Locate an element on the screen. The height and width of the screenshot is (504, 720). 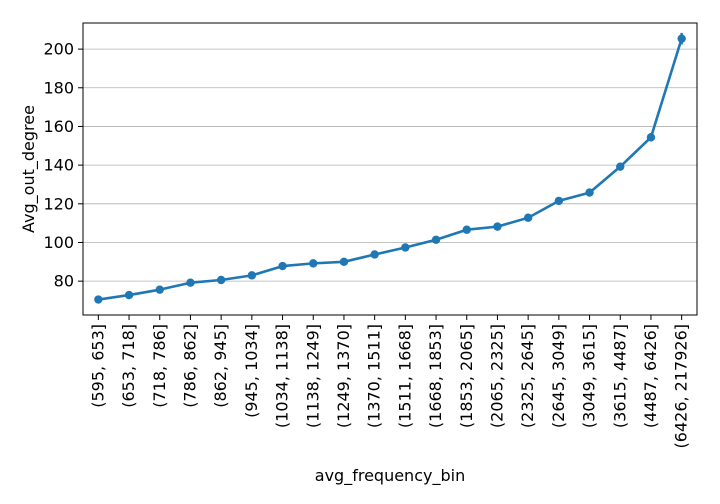
y-tick-label: 80 is located at coordinates (64, 281).